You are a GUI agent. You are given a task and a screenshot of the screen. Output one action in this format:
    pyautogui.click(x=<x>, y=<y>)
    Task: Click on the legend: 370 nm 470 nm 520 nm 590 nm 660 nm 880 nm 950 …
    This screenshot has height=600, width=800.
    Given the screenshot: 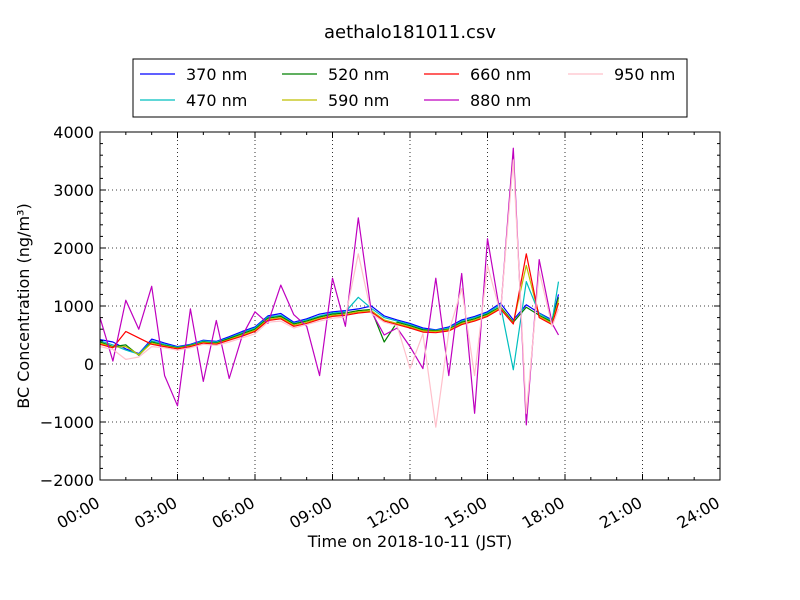 What is the action you would take?
    pyautogui.click(x=410, y=88)
    